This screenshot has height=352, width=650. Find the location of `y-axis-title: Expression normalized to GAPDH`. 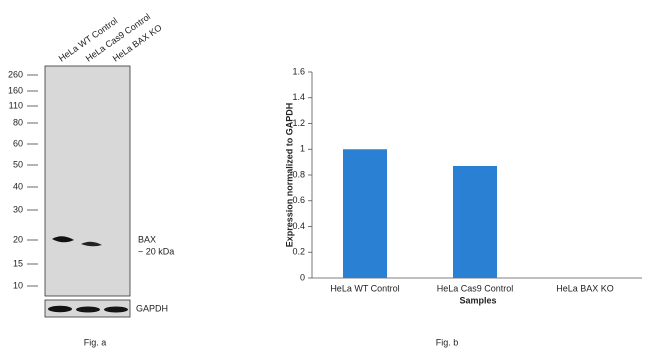

y-axis-title: Expression normalized to GAPDH is located at coordinates (289, 175).